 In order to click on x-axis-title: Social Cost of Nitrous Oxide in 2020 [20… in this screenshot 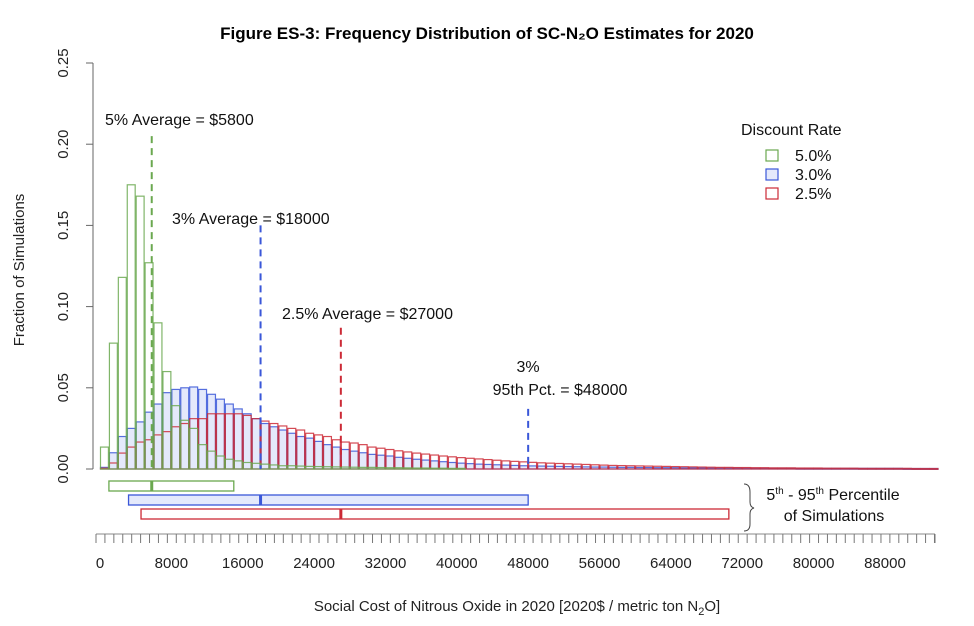, I will do `click(517, 608)`.